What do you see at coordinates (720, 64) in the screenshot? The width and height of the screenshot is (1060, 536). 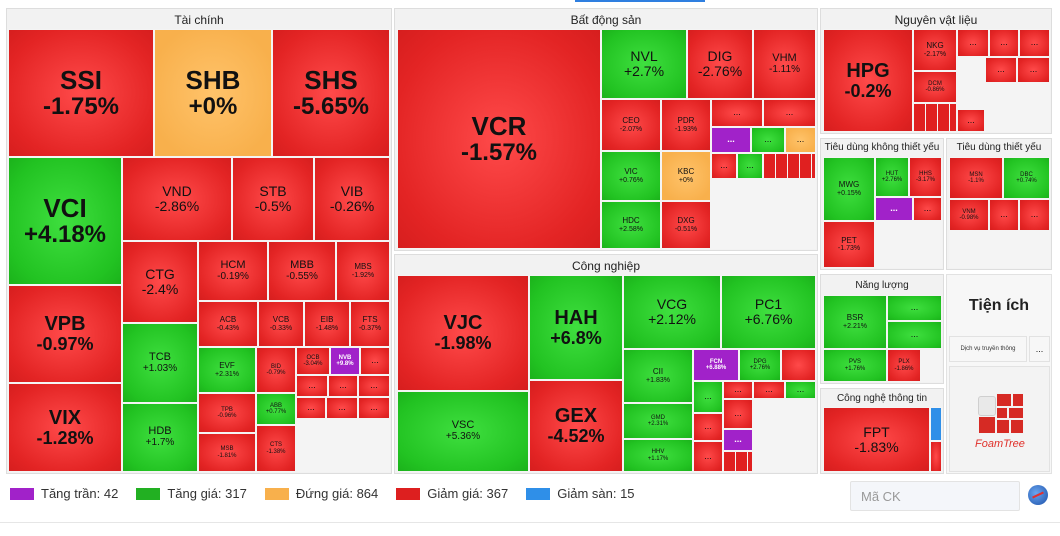 I see `stock-tile-dig: DIG -2.76%` at bounding box center [720, 64].